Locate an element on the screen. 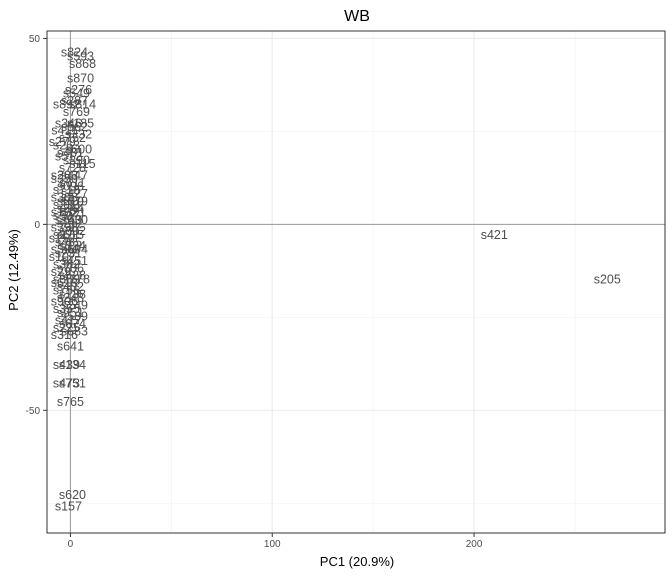 The height and width of the screenshot is (576, 672). point-label-s824: s824 is located at coordinates (74, 53).